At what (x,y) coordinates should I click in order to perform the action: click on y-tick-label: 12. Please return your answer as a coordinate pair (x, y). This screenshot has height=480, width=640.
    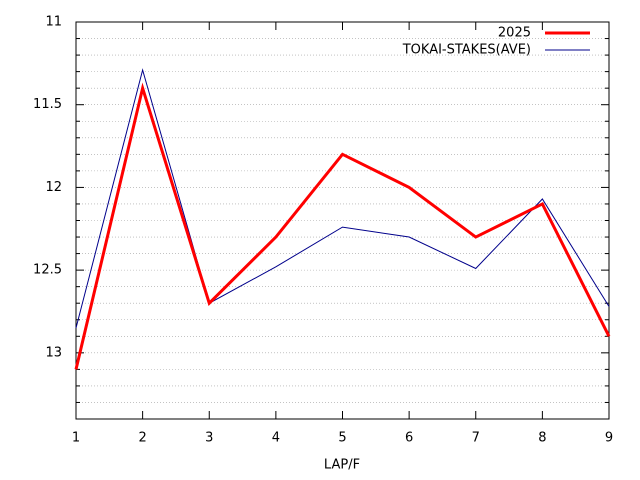
    Looking at the image, I should click on (53, 187).